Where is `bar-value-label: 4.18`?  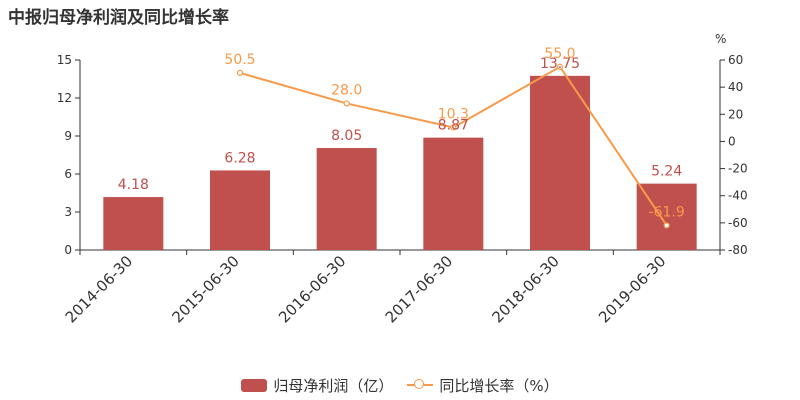
bar-value-label: 4.18 is located at coordinates (133, 185).